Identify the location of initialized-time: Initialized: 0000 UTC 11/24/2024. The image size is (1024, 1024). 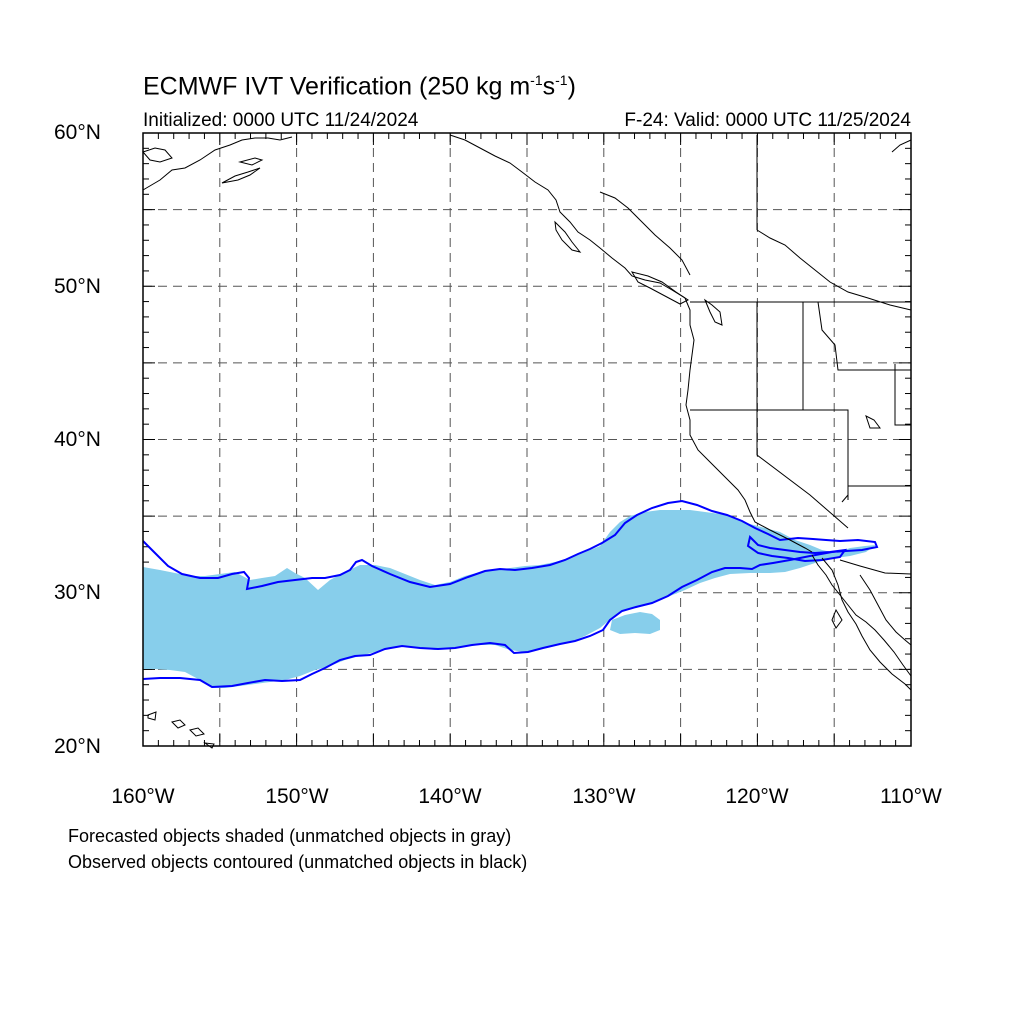
(281, 120).